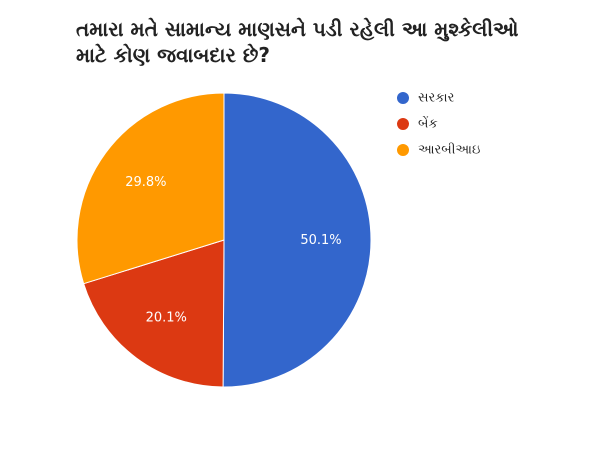 The height and width of the screenshot is (450, 600). I want to click on legend-label: બેંક, so click(428, 123).